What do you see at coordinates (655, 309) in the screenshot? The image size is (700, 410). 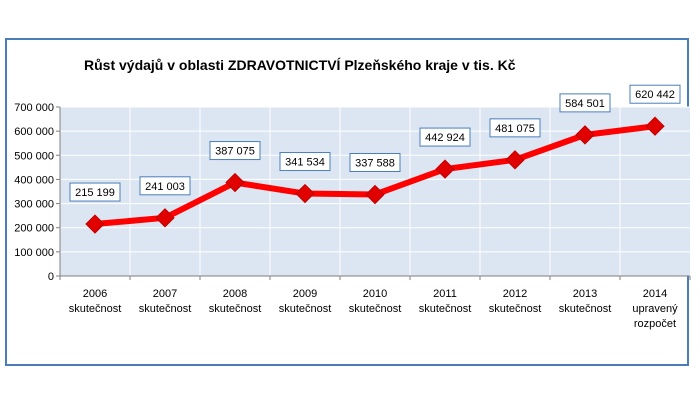 I see `x-tick-label: upravený` at bounding box center [655, 309].